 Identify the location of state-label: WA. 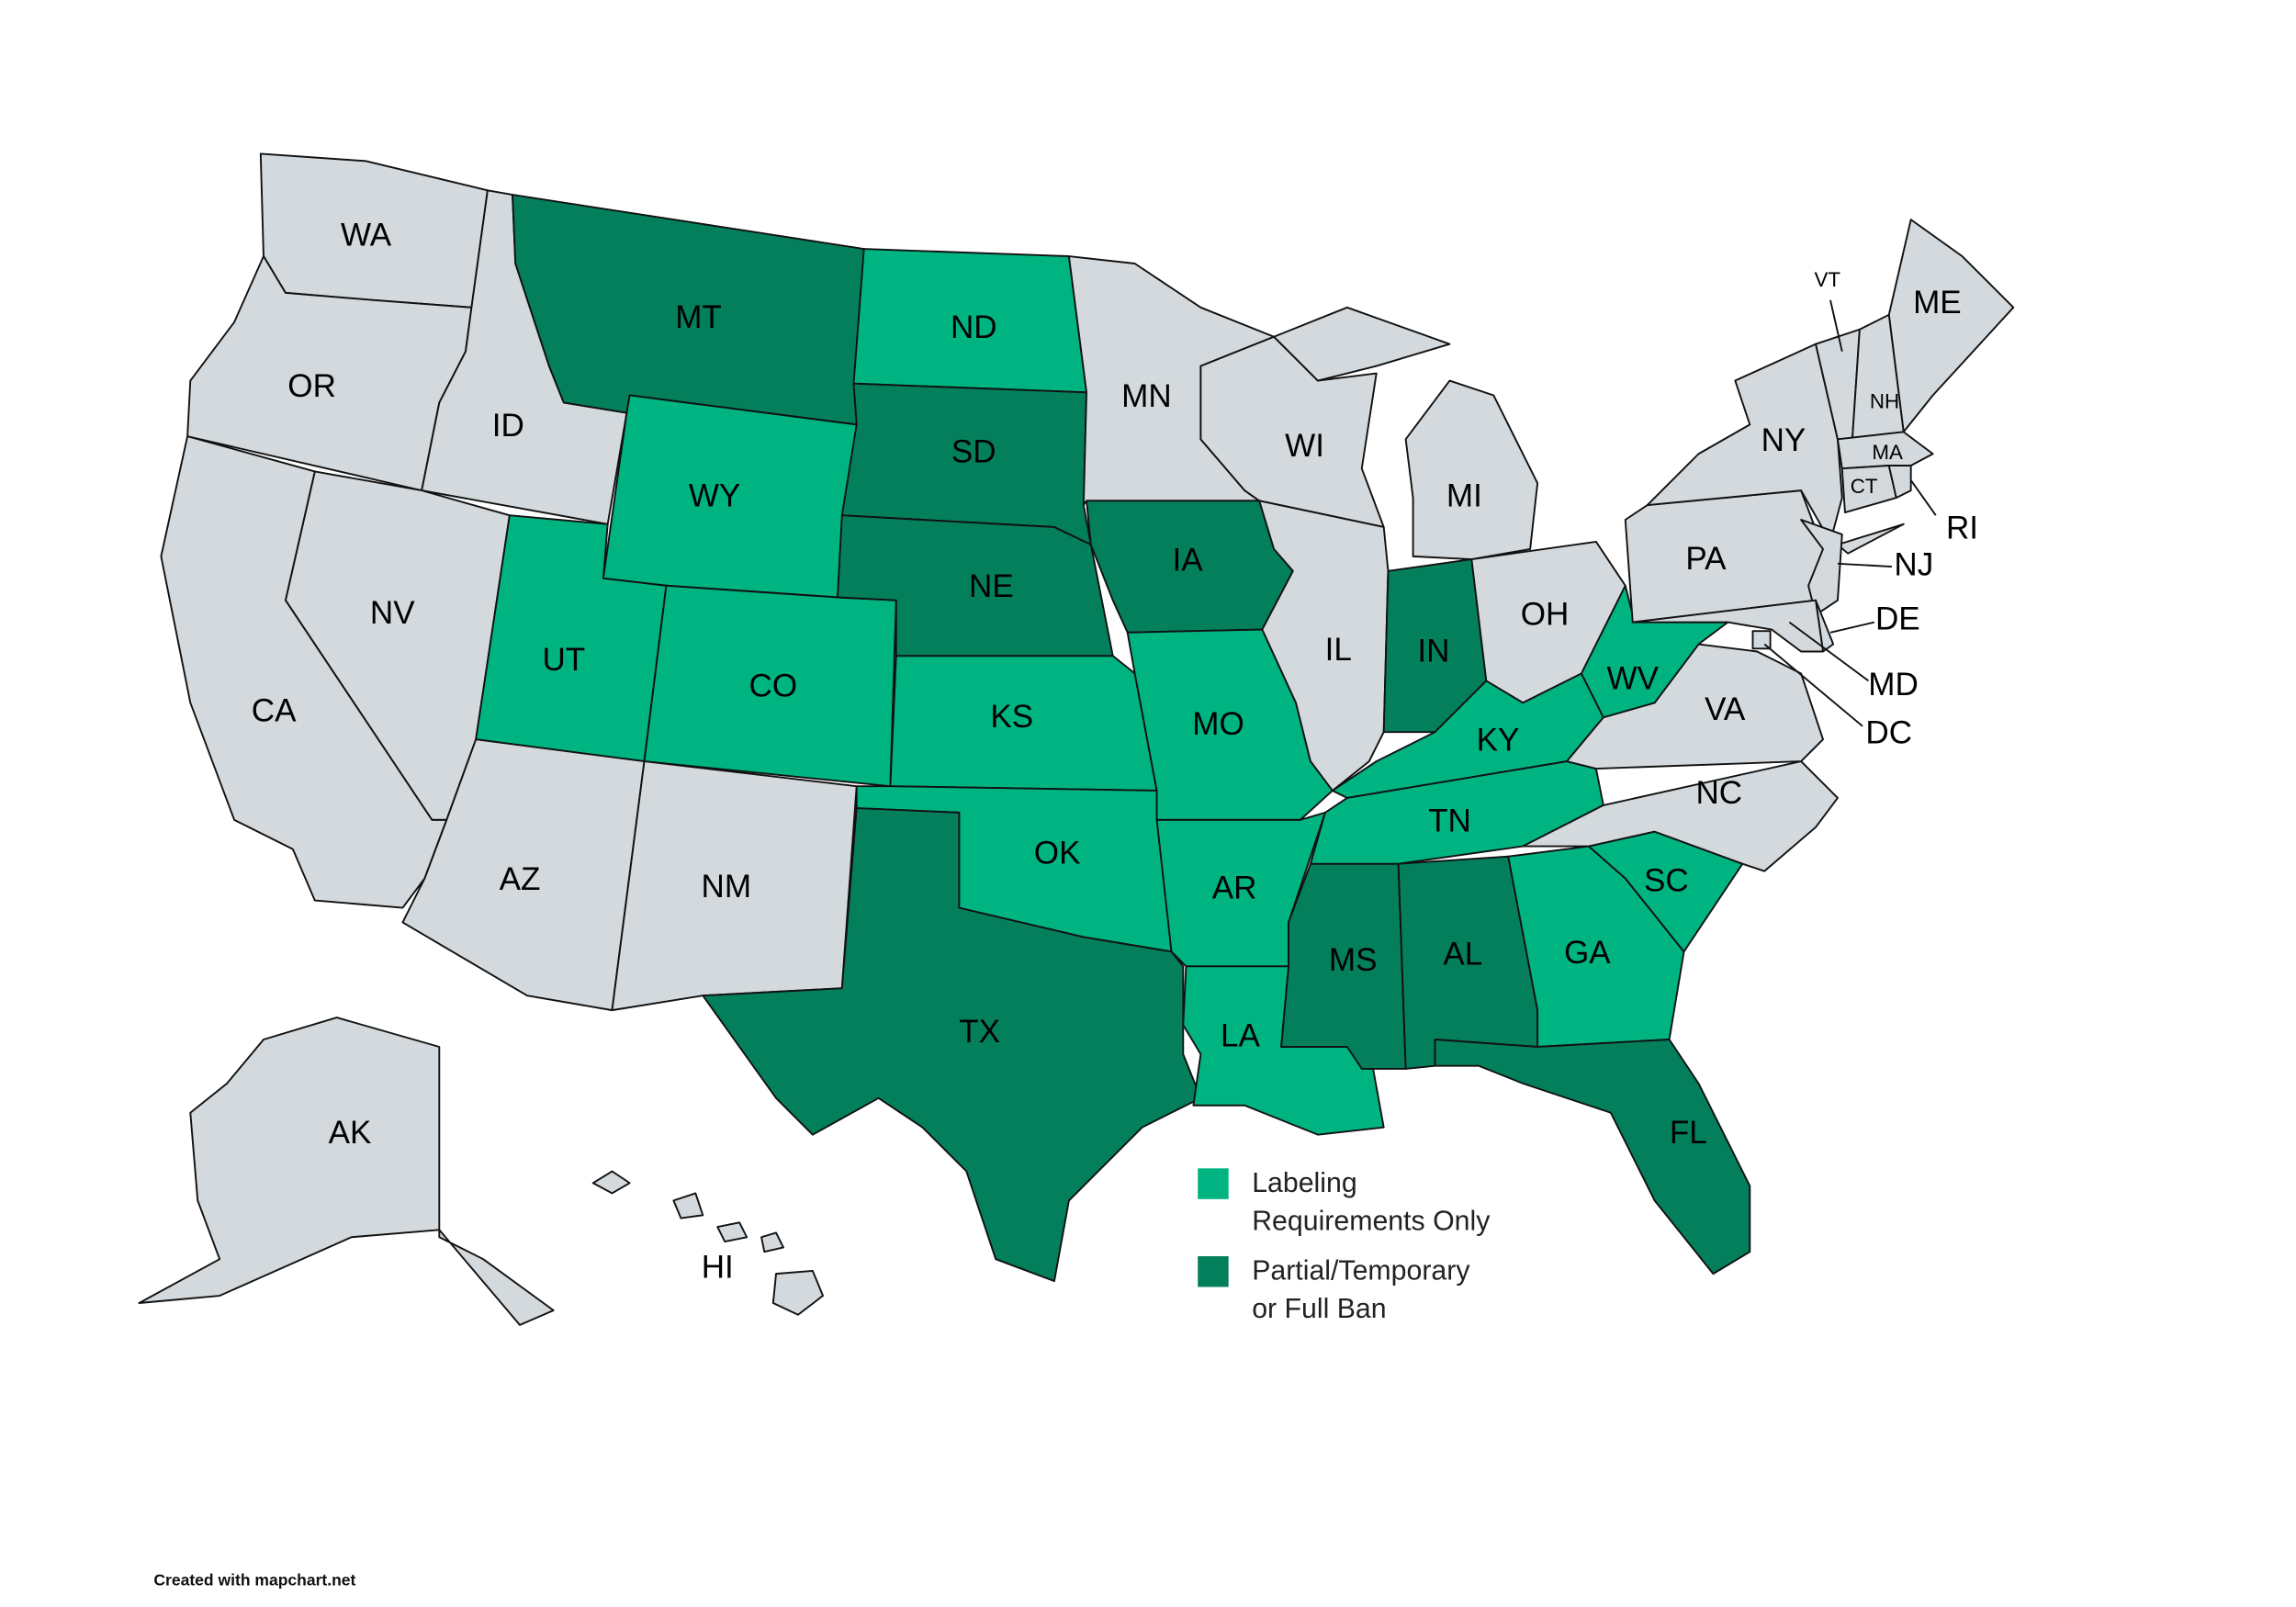
(367, 235).